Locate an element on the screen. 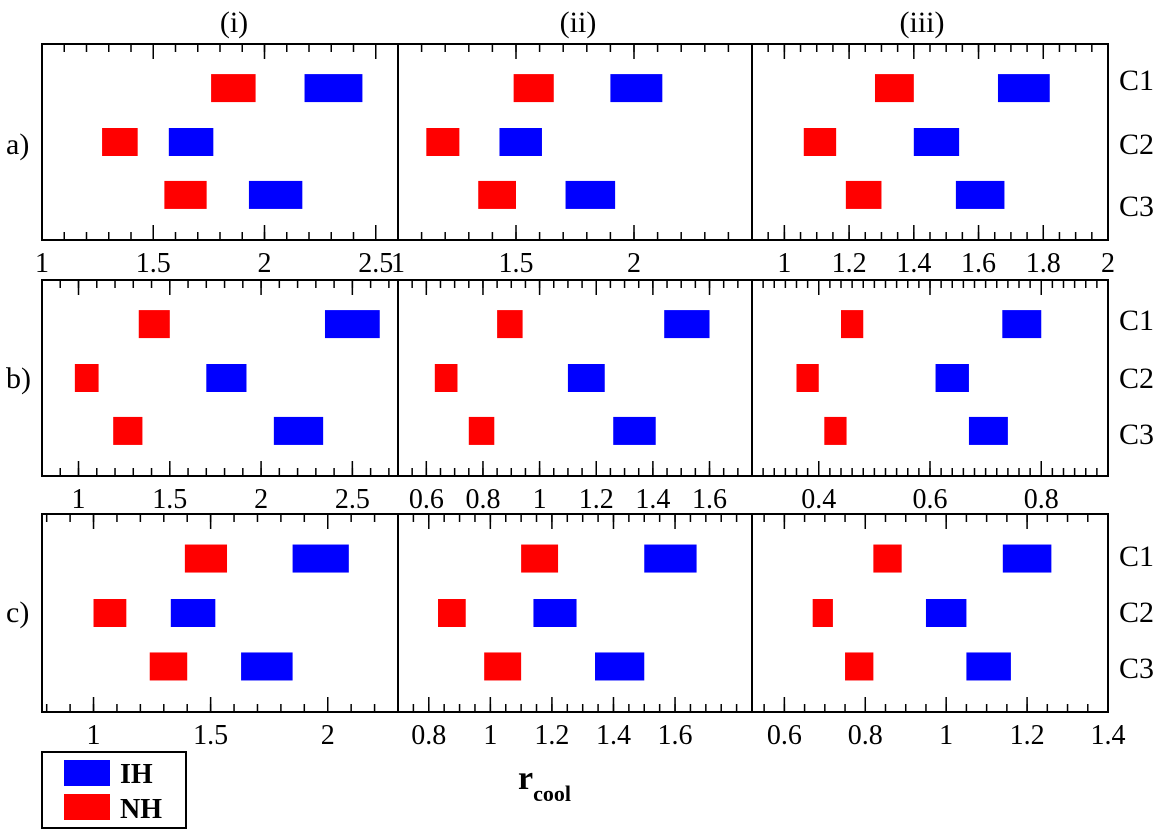  panel-b-i: 1 1.5 2 2.5 is located at coordinates (220, 397).